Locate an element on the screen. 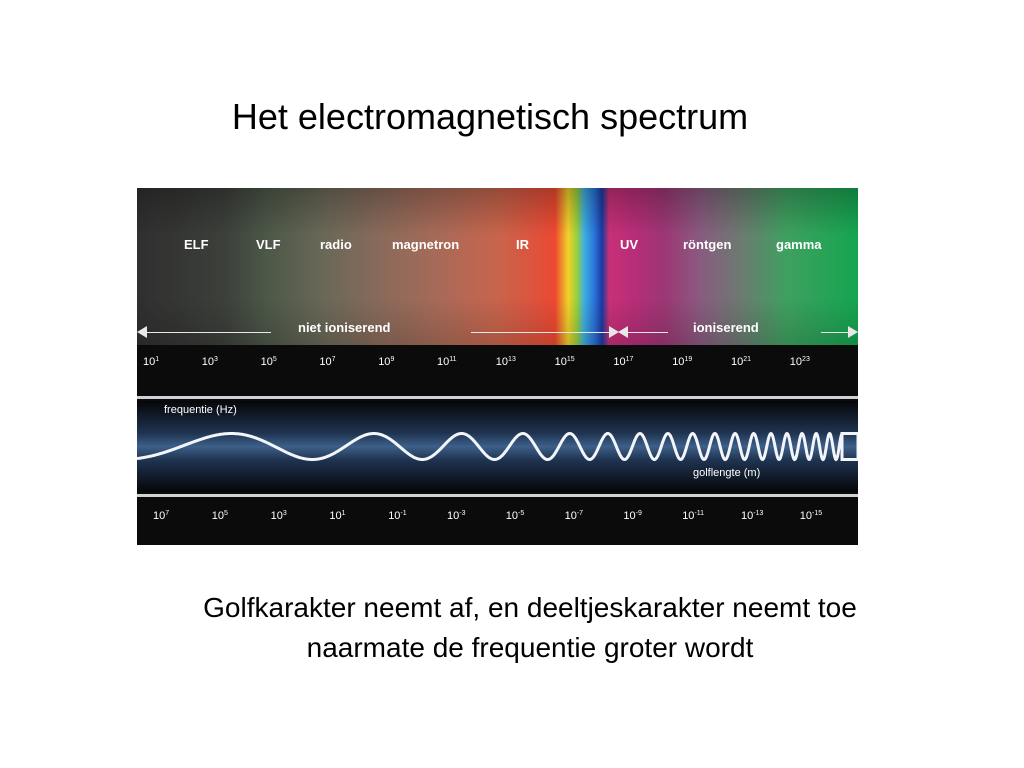  frequency-tick: 10⁷ is located at coordinates (327, 362).